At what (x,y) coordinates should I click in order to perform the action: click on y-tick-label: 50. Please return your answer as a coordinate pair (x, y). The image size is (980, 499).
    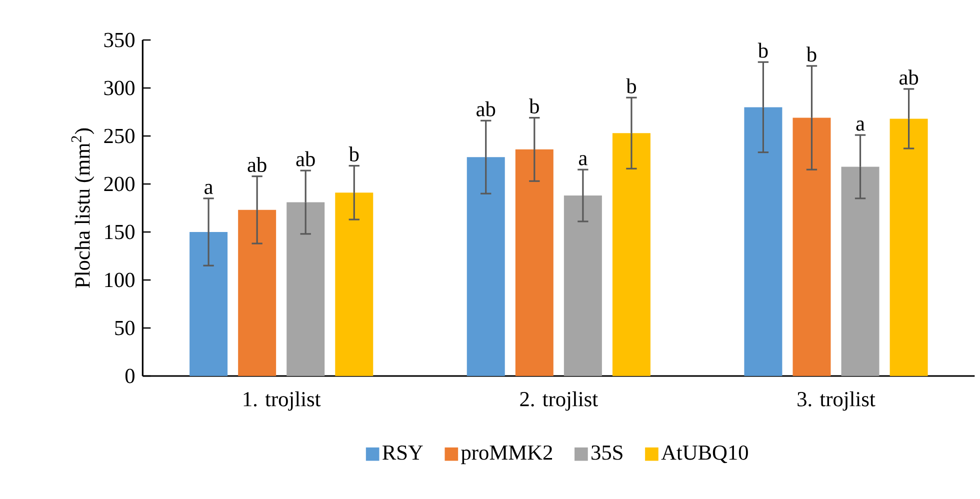
    Looking at the image, I should click on (124, 328).